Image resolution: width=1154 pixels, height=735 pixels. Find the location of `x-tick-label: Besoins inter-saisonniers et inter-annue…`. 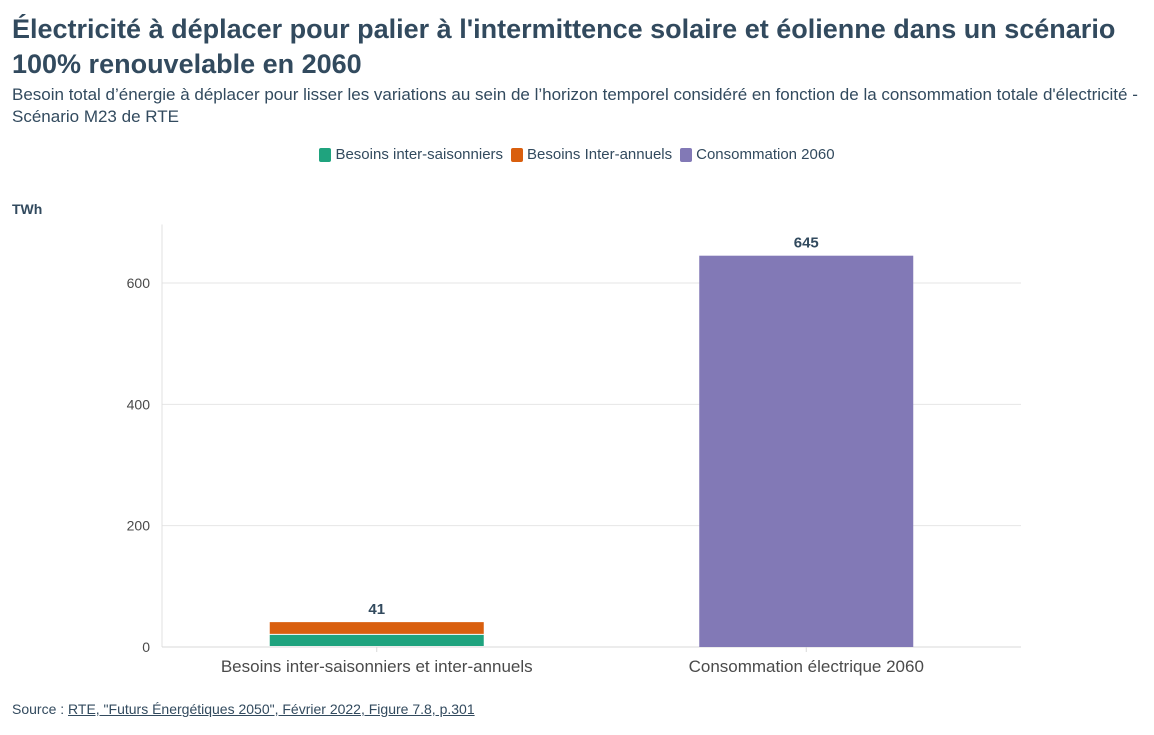

x-tick-label: Besoins inter-saisonniers et inter-annue… is located at coordinates (377, 666).